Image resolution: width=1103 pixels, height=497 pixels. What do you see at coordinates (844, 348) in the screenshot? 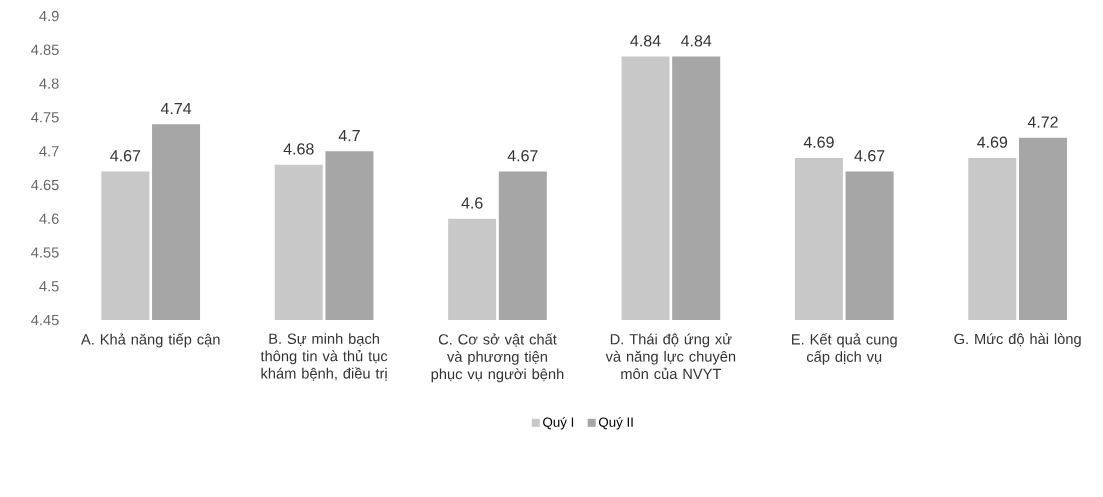
I see `x-tick-label: E. Kết quả cung cấp dịch vụ` at bounding box center [844, 348].